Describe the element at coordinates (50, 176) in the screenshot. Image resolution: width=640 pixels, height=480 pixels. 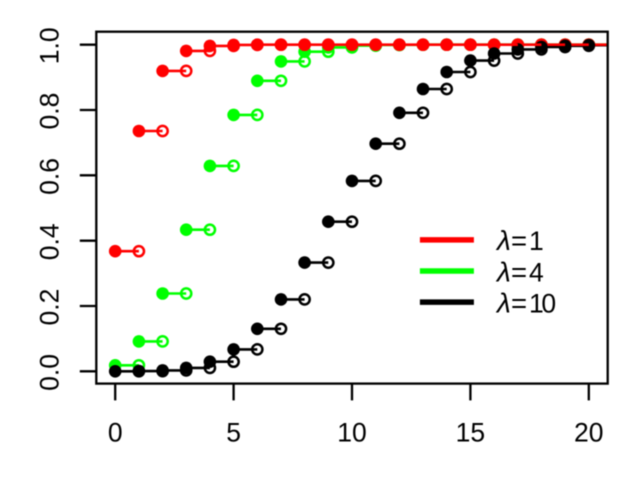
I see `svg-text: 0.6` at that location.